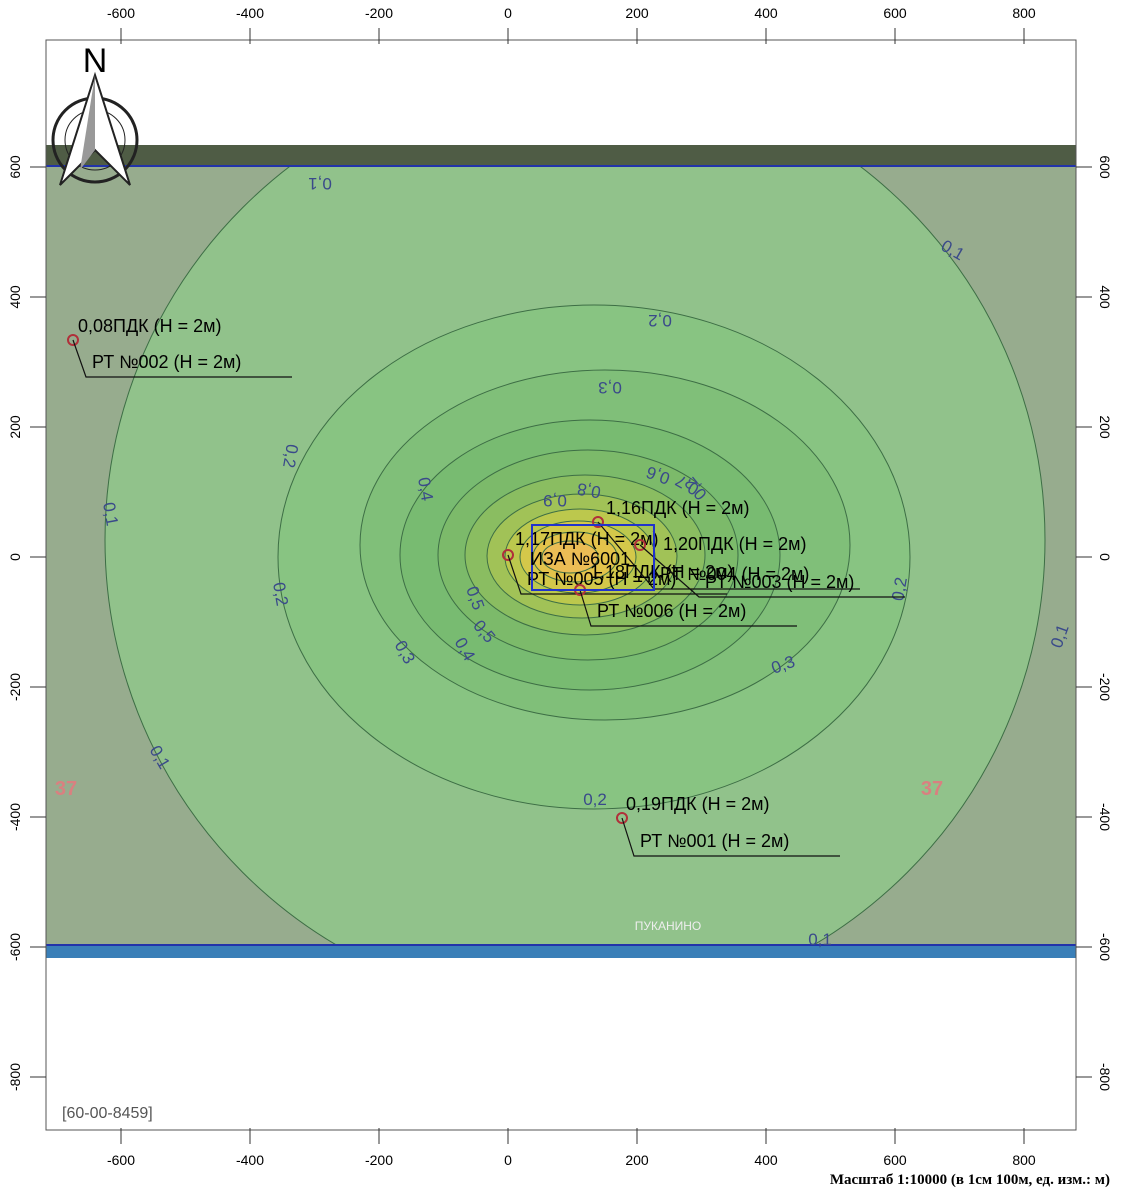 The height and width of the screenshot is (1196, 1122). I want to click on point-name: РТ №001 (Н = 2м), so click(714, 841).